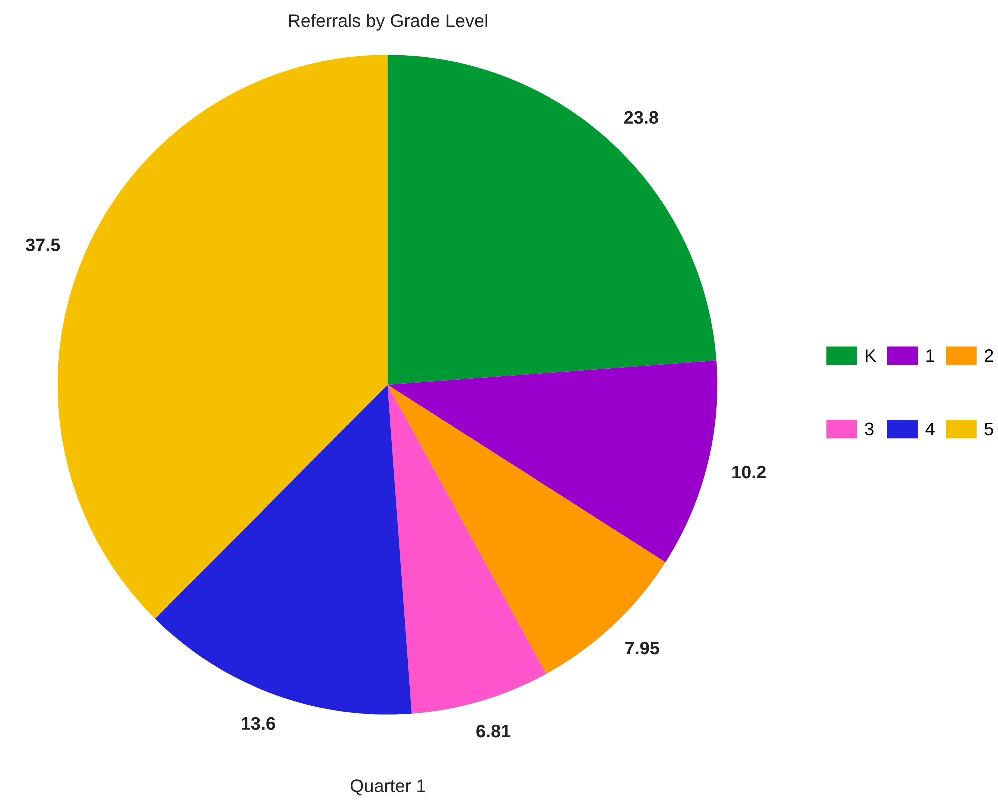 The width and height of the screenshot is (998, 802). Describe the element at coordinates (493, 731) in the screenshot. I see `data-label: 6.81` at that location.